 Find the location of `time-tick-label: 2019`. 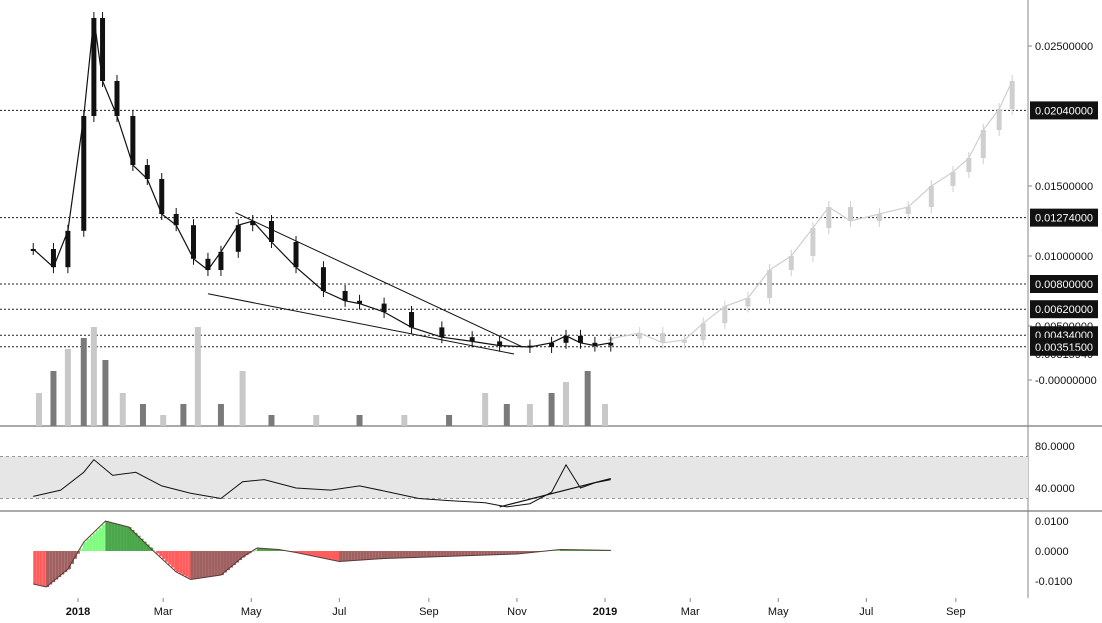

time-tick-label: 2019 is located at coordinates (605, 612).